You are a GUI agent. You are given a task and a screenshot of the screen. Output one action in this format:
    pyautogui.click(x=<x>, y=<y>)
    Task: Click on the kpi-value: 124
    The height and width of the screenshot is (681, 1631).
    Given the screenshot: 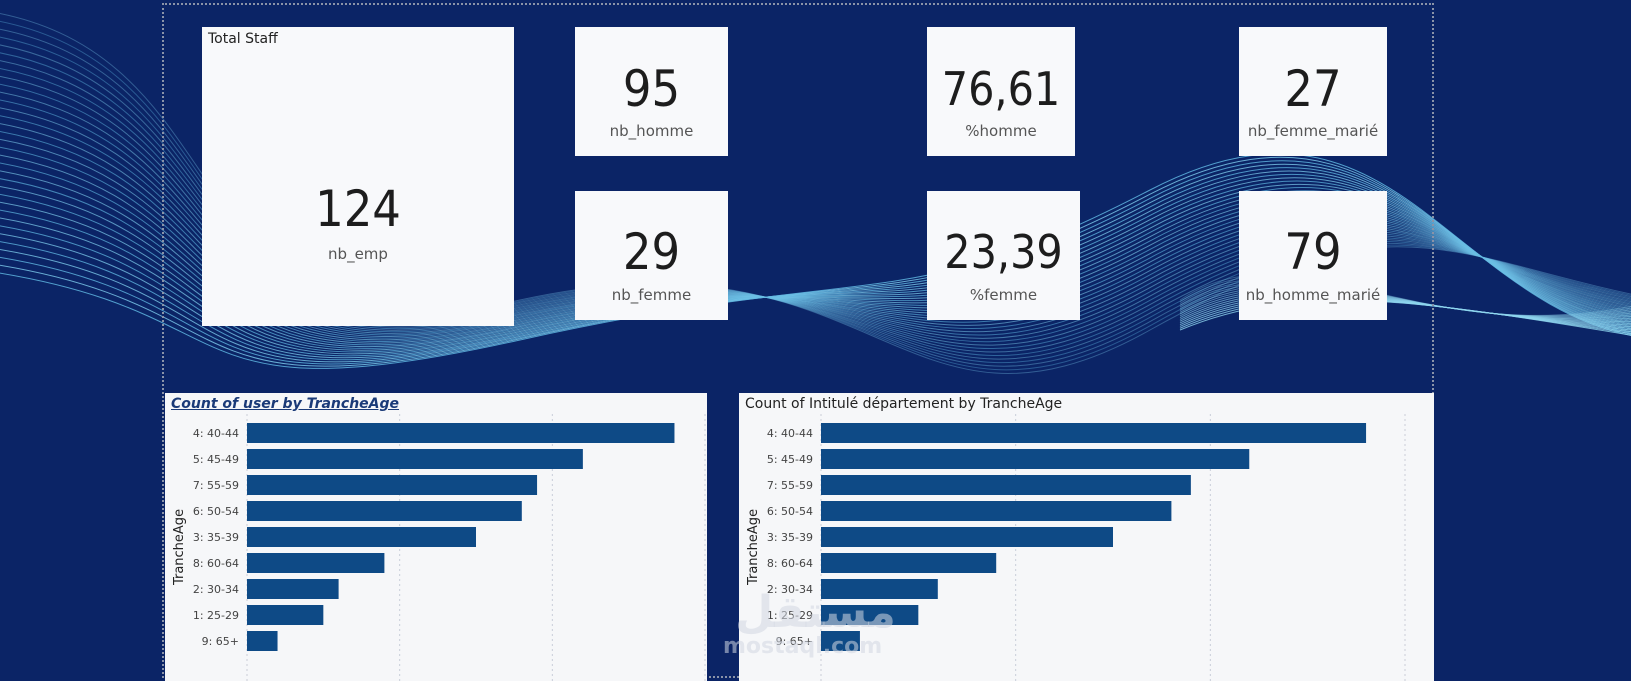 What is the action you would take?
    pyautogui.click(x=358, y=209)
    